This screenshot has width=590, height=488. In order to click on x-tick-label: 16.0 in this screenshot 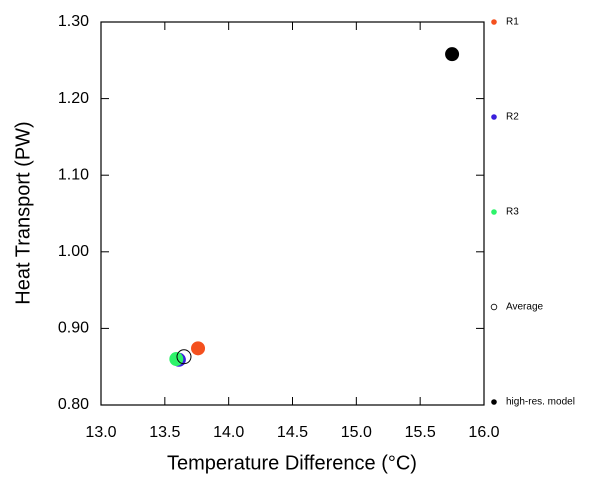, I will do `click(483, 432)`.